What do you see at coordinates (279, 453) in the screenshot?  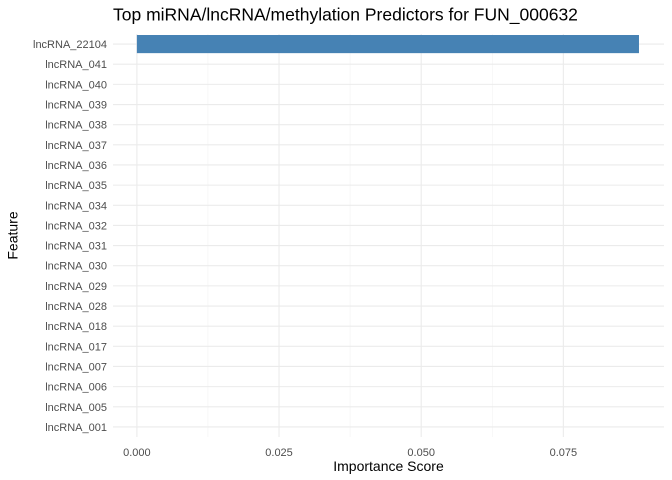 I see `x-tick-label: 0.025` at bounding box center [279, 453].